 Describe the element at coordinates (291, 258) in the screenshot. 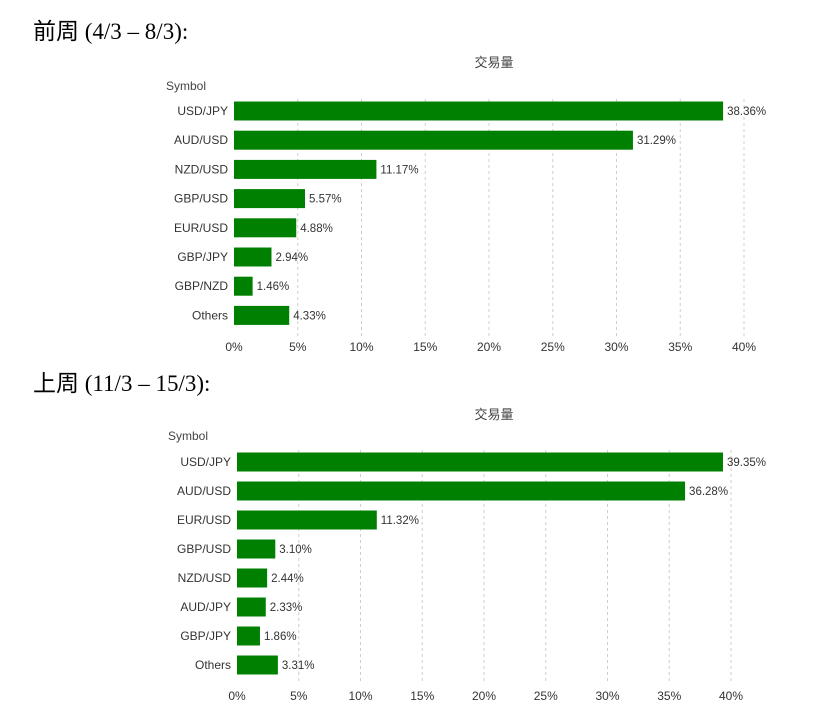

I see `data-label: 2.94%` at that location.